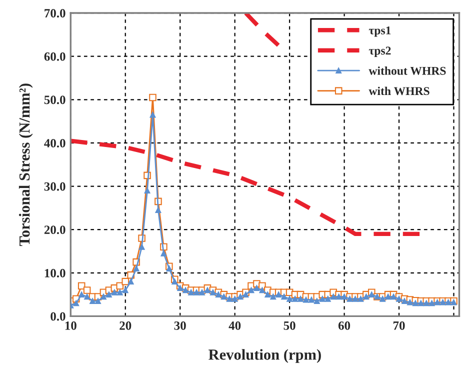 The height and width of the screenshot is (372, 471). I want to click on x-tick-label: 30, so click(180, 325).